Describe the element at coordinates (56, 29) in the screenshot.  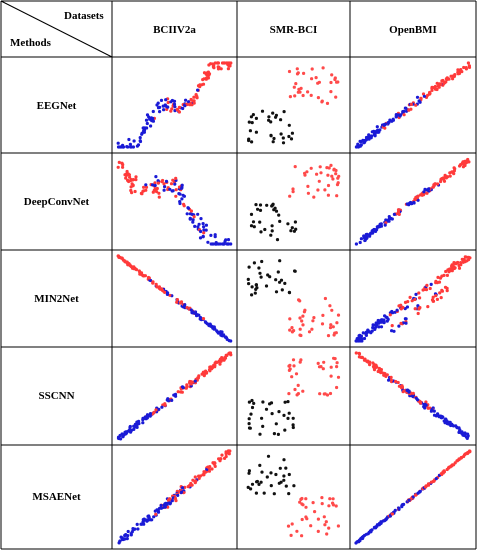
I see `header-diagonal-line` at that location.